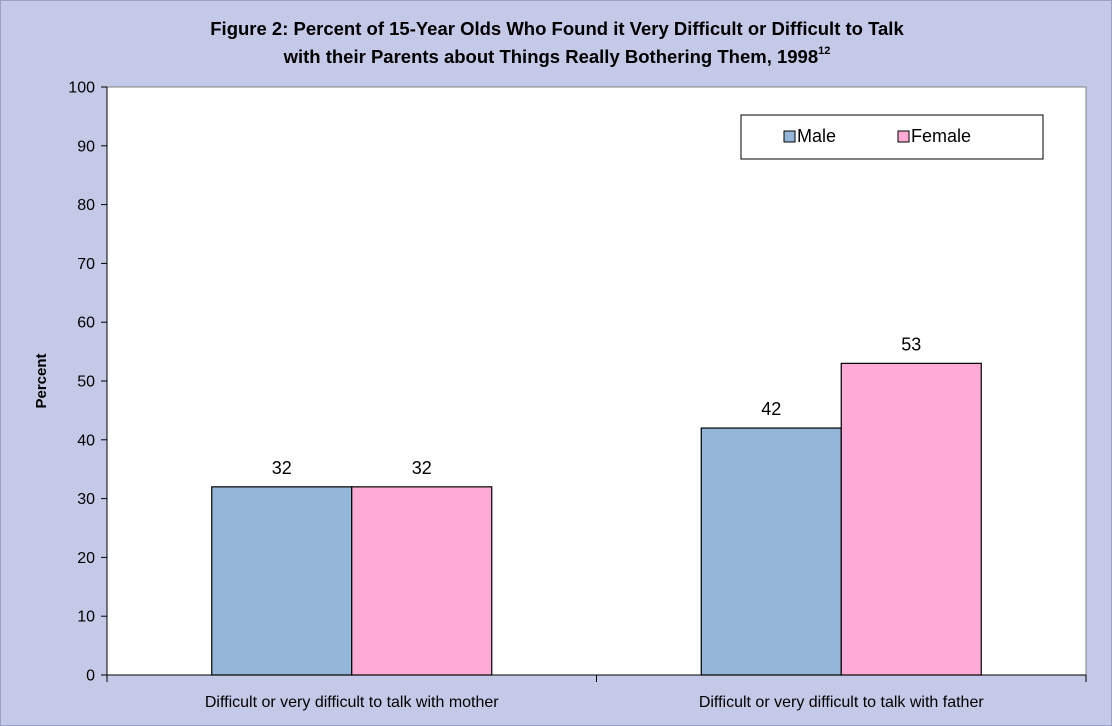 The image size is (1112, 726). What do you see at coordinates (422, 468) in the screenshot?
I see `data-label-female-1: 32` at bounding box center [422, 468].